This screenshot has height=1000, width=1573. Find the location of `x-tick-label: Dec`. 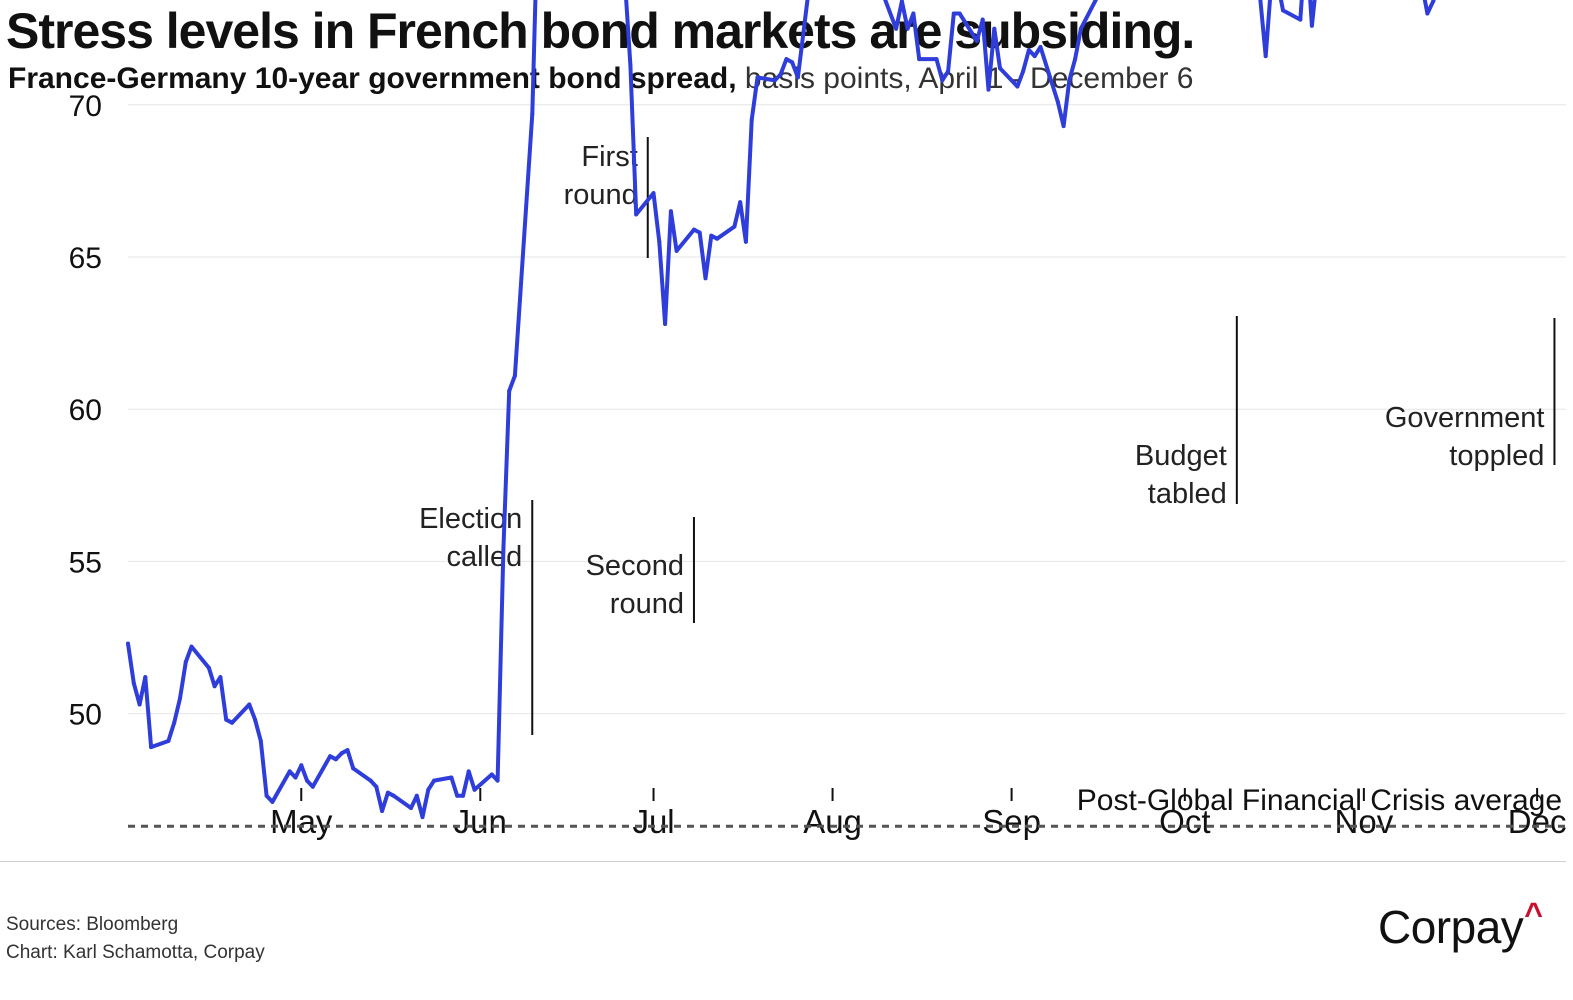

x-tick-label: Dec is located at coordinates (1537, 821).